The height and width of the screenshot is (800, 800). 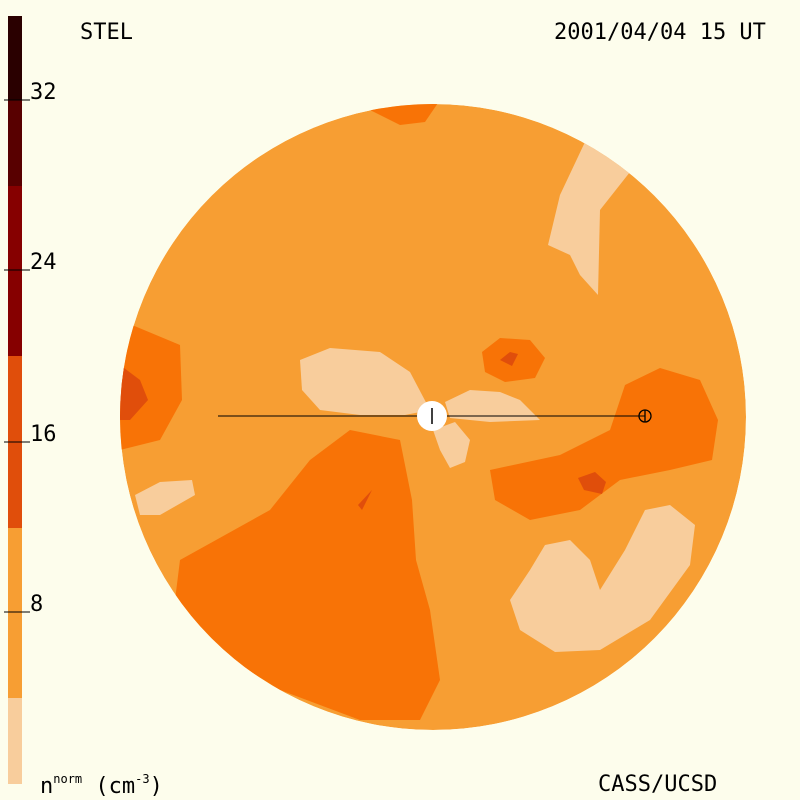 I want to click on credit-label: CASS/UCSD, so click(x=658, y=784).